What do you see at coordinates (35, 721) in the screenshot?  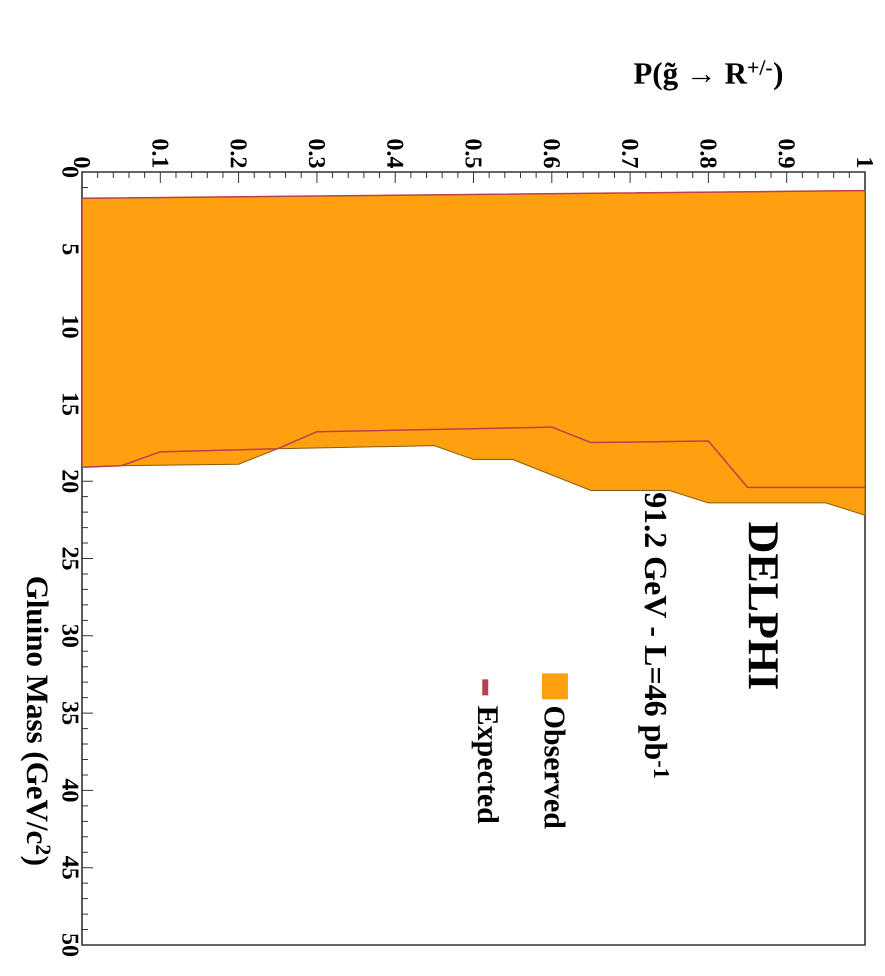 I see `y-axis-title: Gluino Mass (GeV/c$^{2}$)` at bounding box center [35, 721].